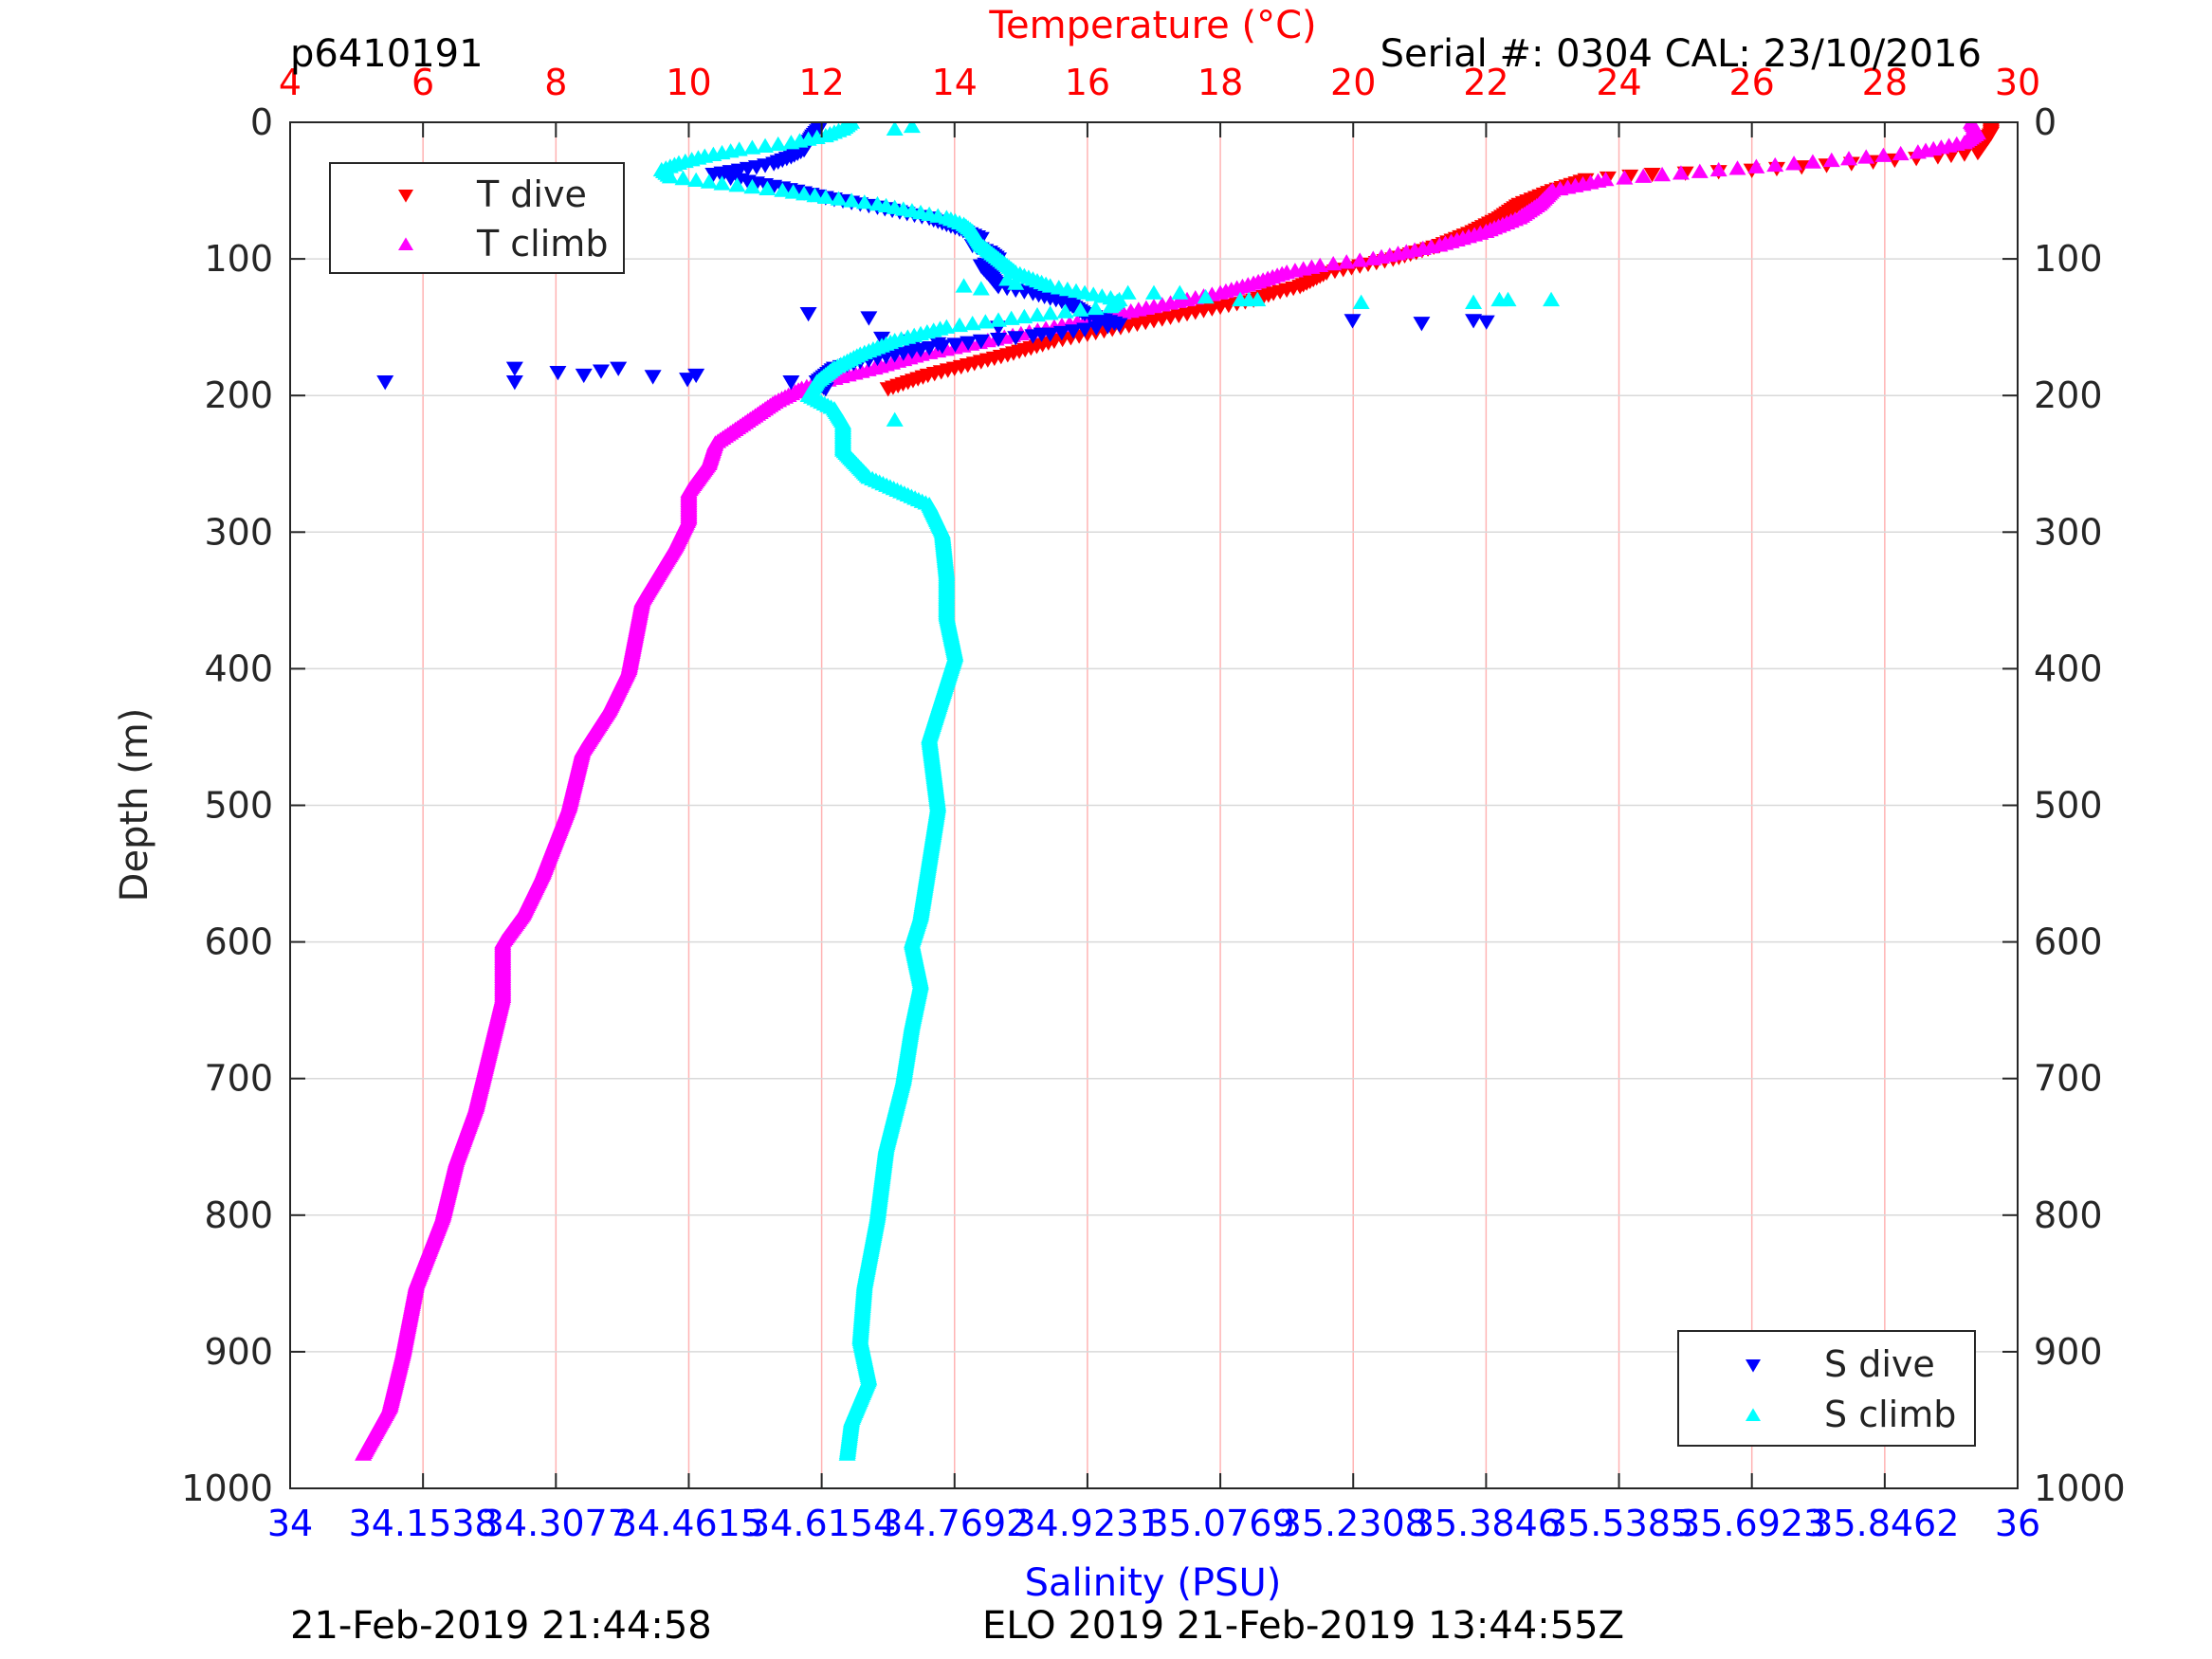 The image size is (2212, 1659). I want to click on depth-axis-label: Depth (m), so click(134, 805).